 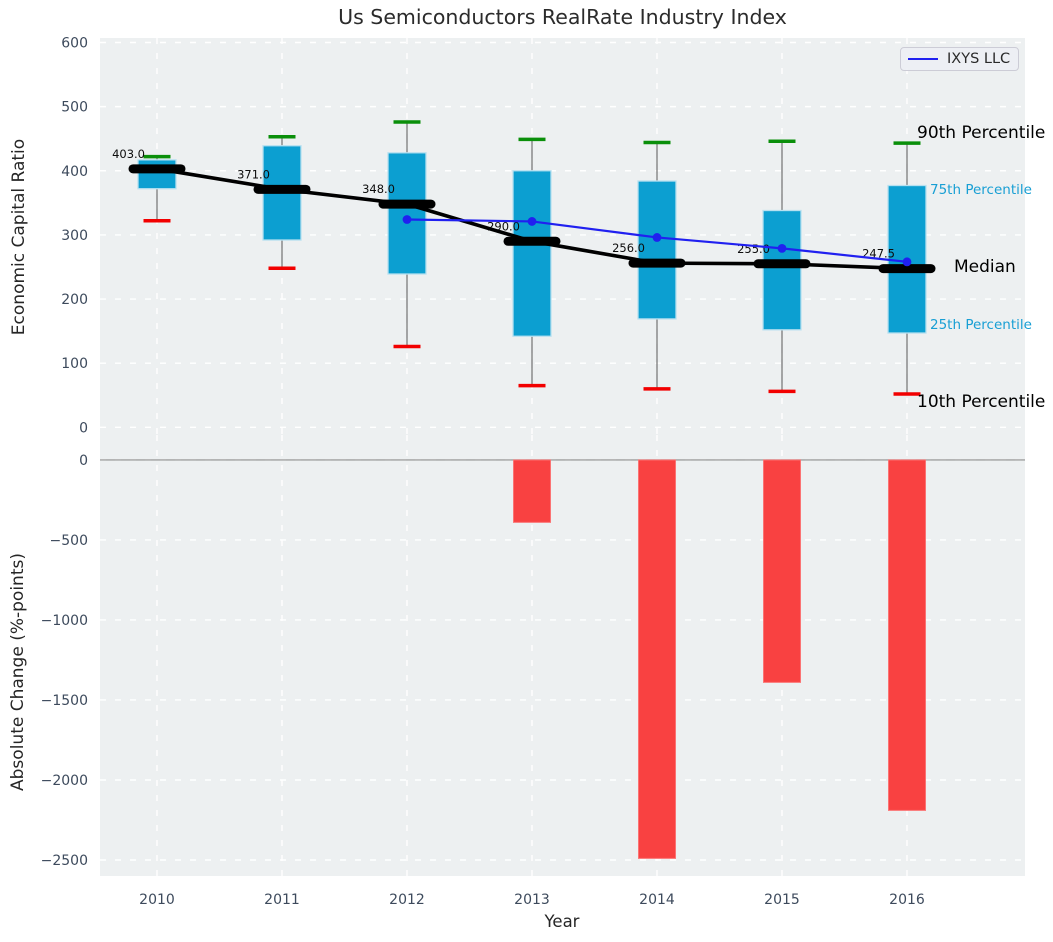 What do you see at coordinates (782, 248) in the screenshot?
I see `ixys-point-2015` at bounding box center [782, 248].